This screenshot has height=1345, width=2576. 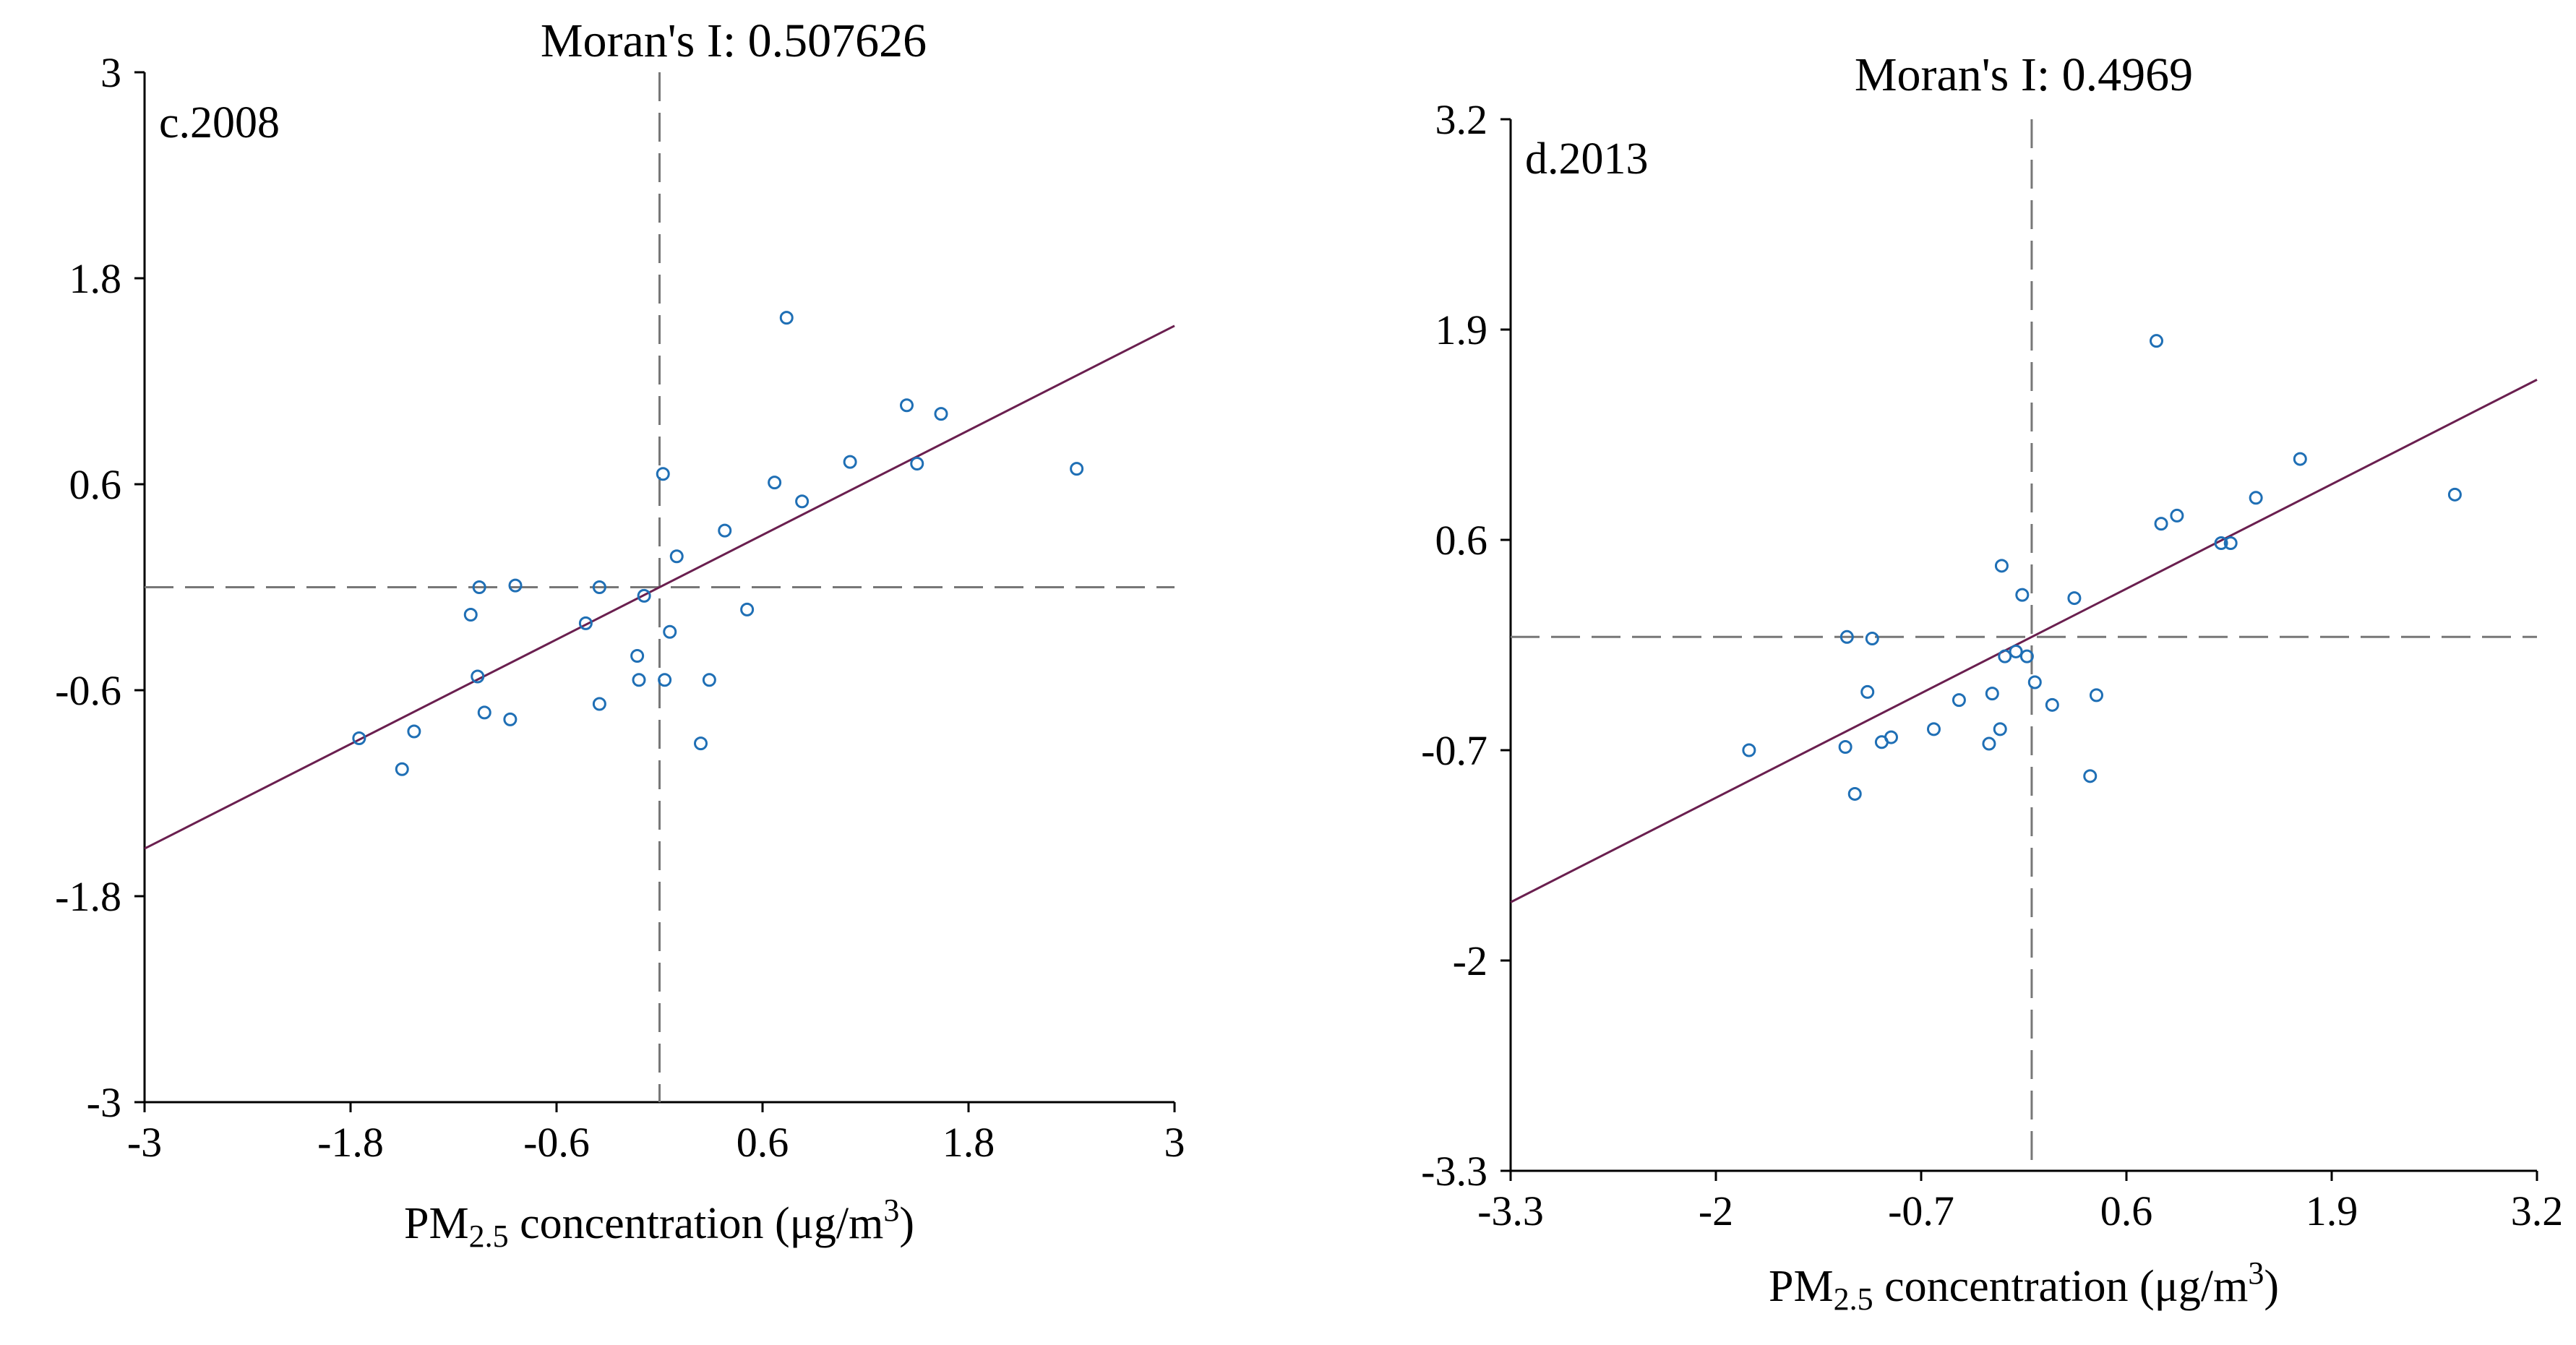 What do you see at coordinates (88, 690) in the screenshot?
I see `y-tick-label: -0.6` at bounding box center [88, 690].